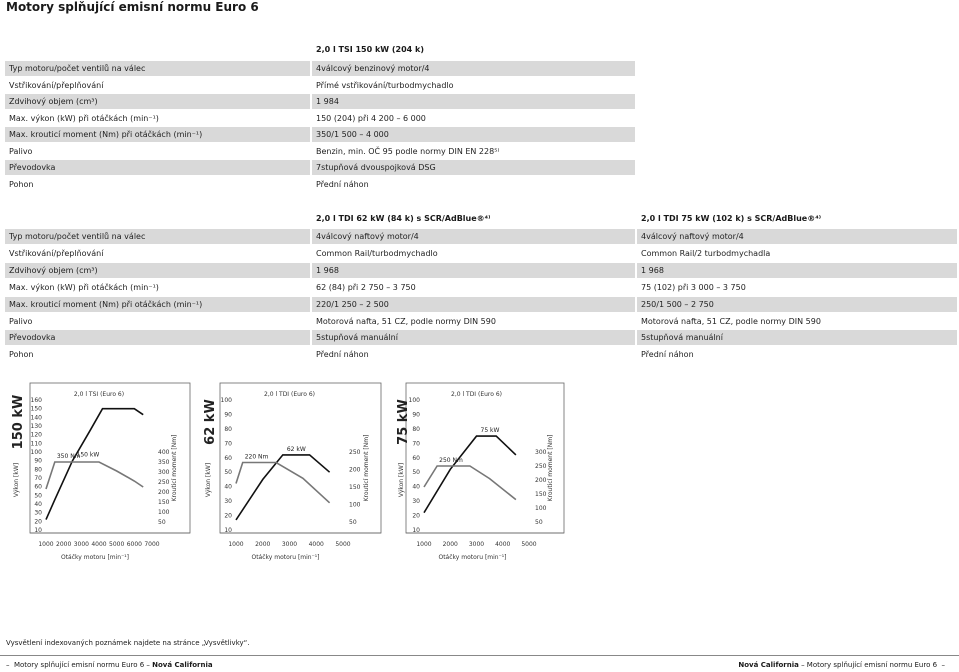 This screenshot has width=959, height=672. Describe the element at coordinates (37, 417) in the screenshot. I see `y-left-tick-label: 140` at that location.